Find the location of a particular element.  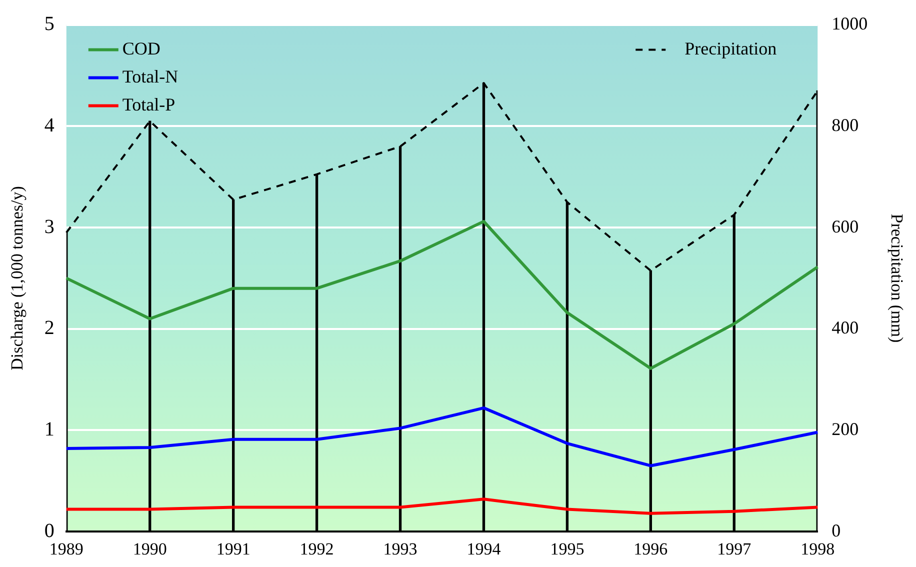

x-tick-label: 1991 is located at coordinates (233, 548).